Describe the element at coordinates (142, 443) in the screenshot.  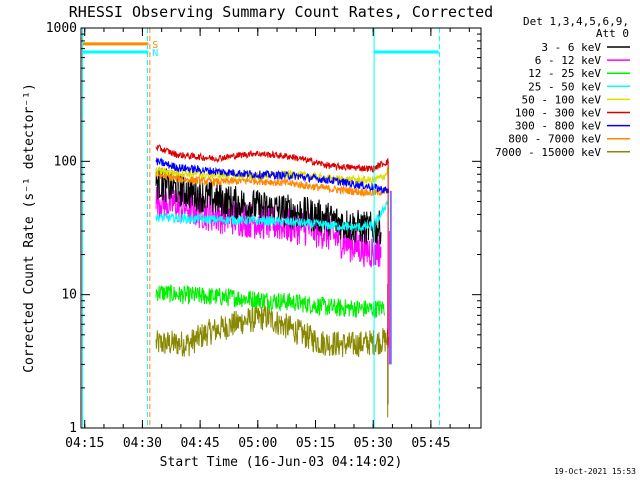
I see `x-tick-label: 04:30` at that location.